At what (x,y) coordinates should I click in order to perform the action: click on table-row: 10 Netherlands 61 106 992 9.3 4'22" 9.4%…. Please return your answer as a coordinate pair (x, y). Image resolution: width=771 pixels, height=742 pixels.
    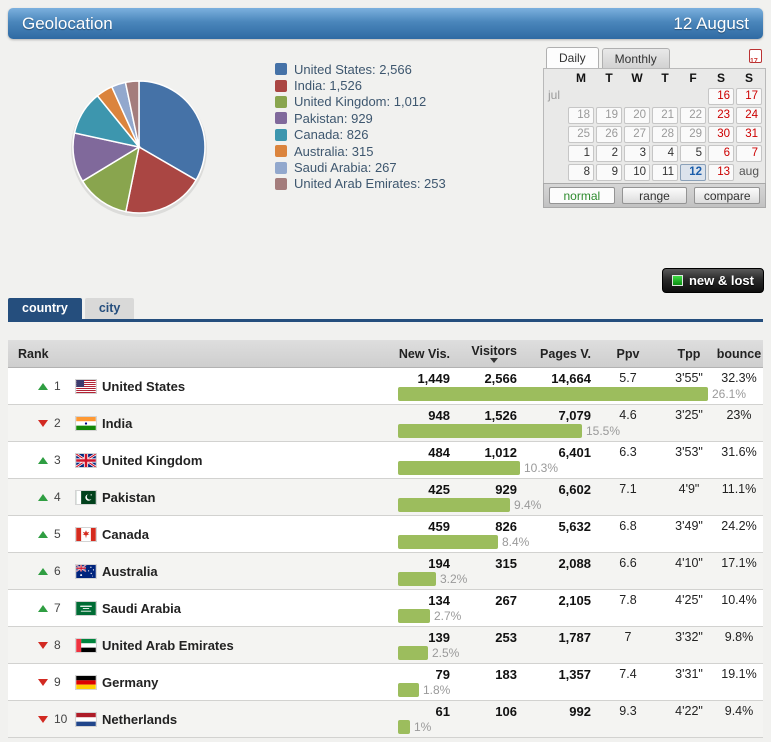
    Looking at the image, I should click on (385, 719).